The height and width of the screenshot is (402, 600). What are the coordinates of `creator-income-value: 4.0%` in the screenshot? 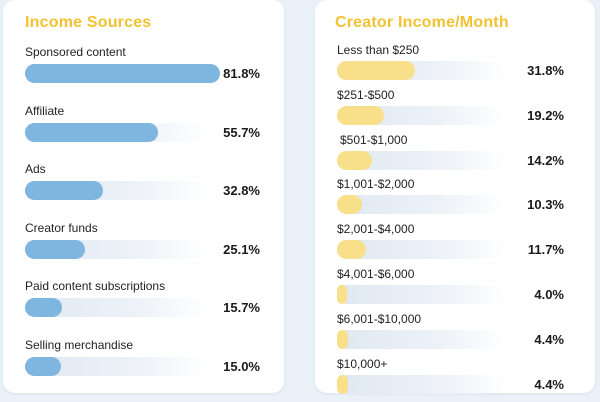 It's located at (549, 294).